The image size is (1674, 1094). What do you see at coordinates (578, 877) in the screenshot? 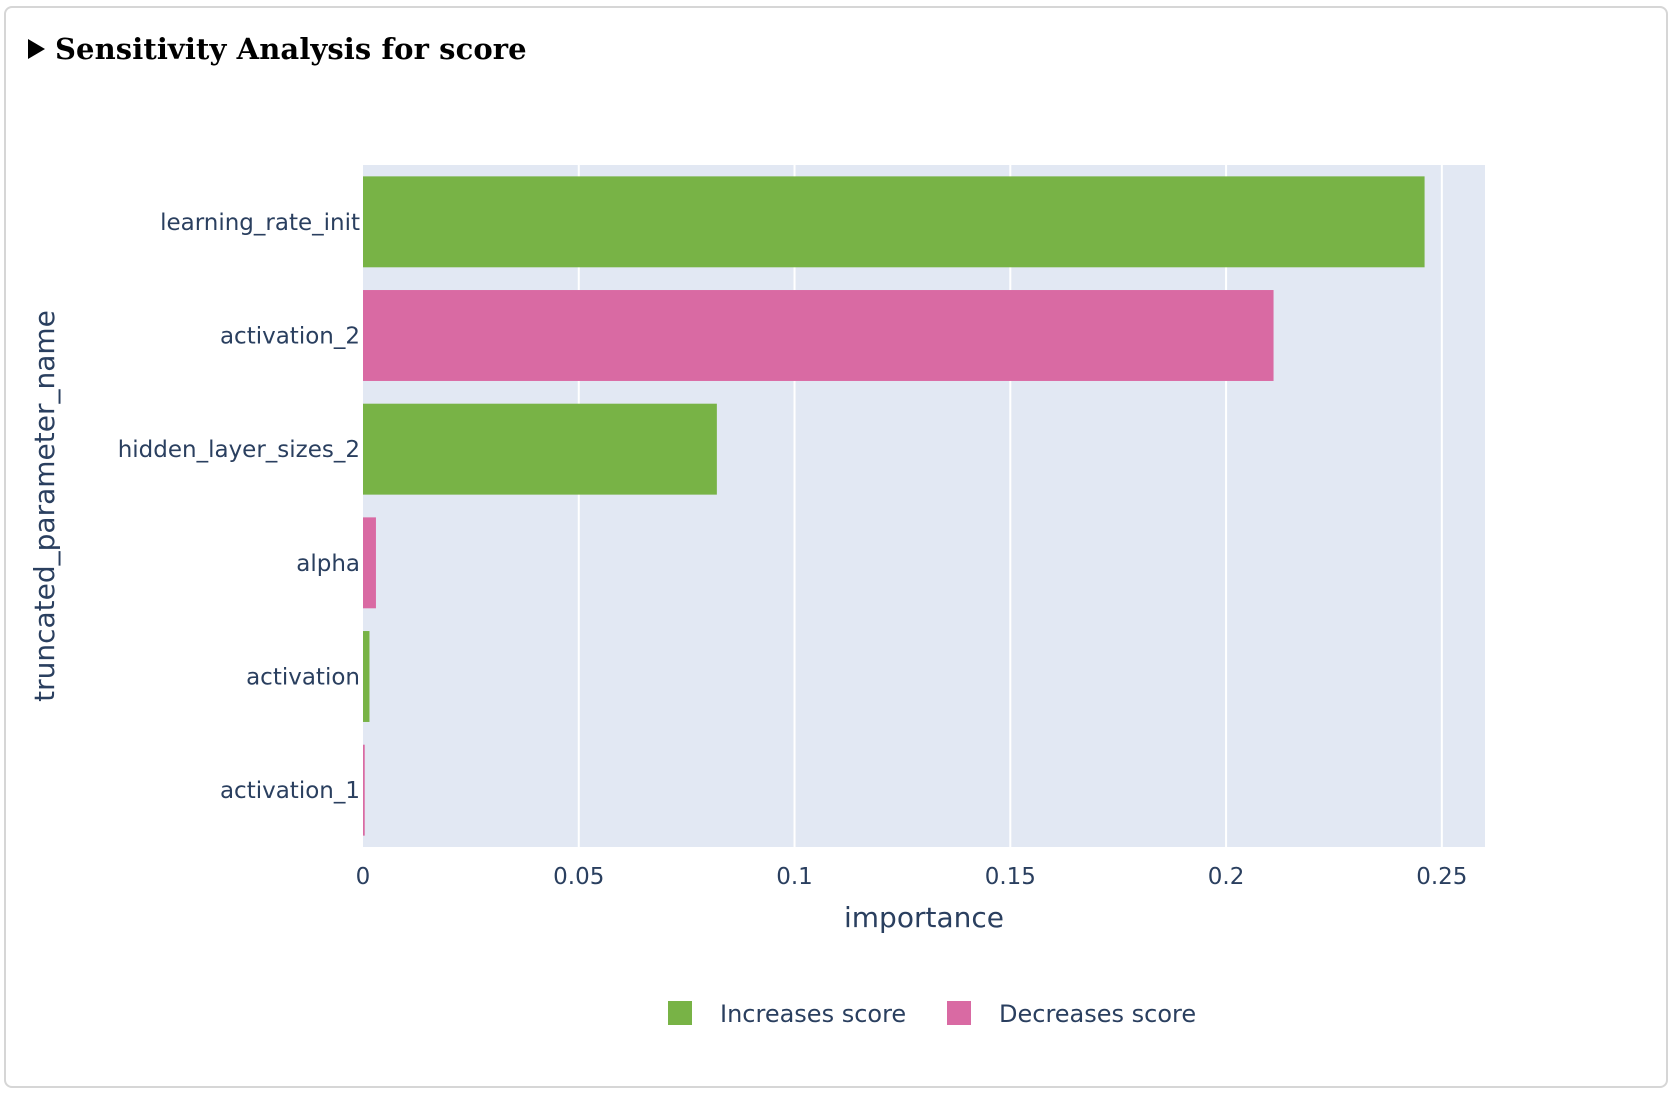
I see `x-tick-label: 0.05` at bounding box center [578, 877].